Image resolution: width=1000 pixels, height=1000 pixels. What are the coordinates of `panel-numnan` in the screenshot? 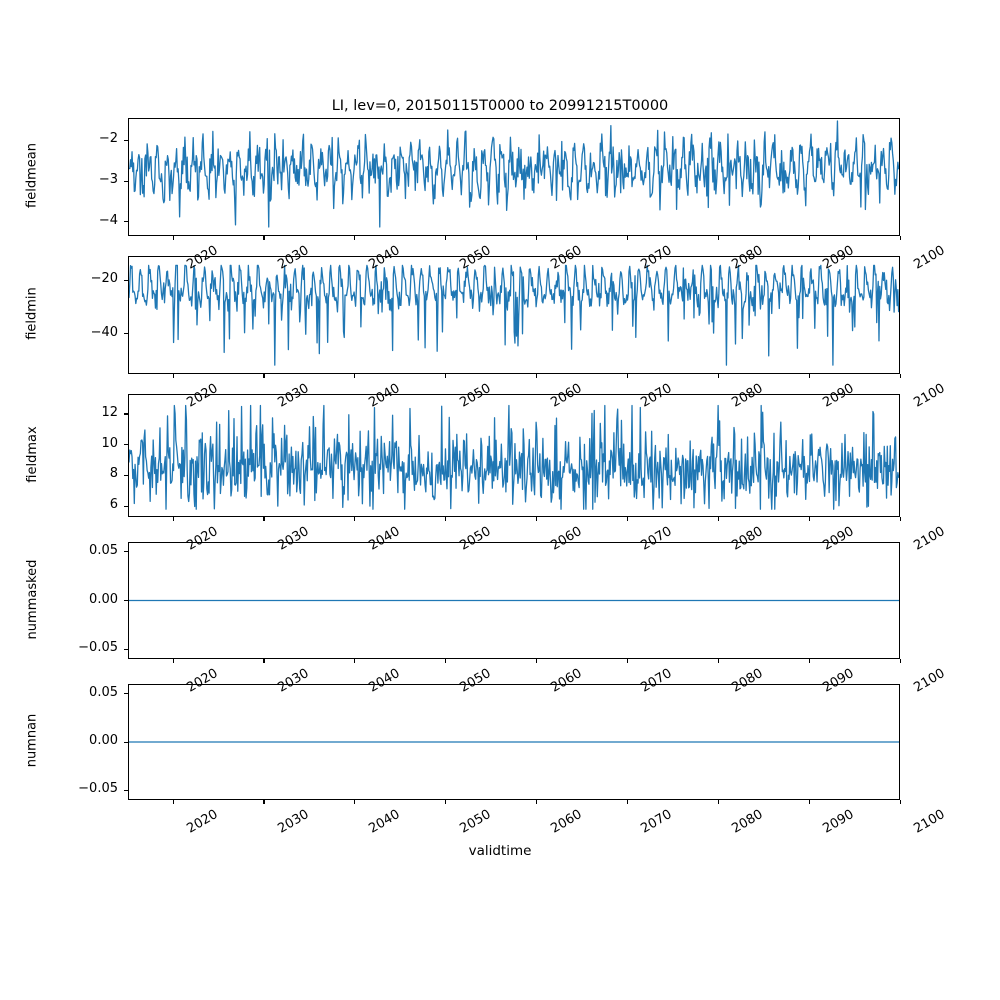 It's located at (514, 742).